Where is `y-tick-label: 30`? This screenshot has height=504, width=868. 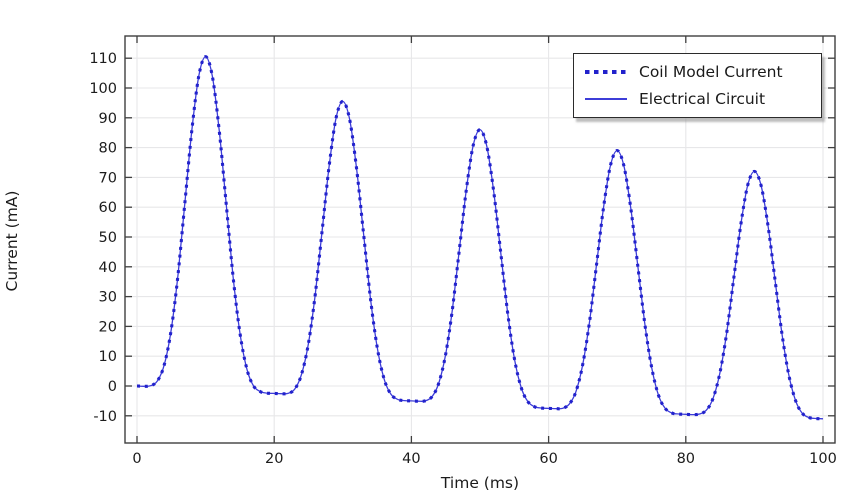
y-tick-label: 30 is located at coordinates (108, 298).